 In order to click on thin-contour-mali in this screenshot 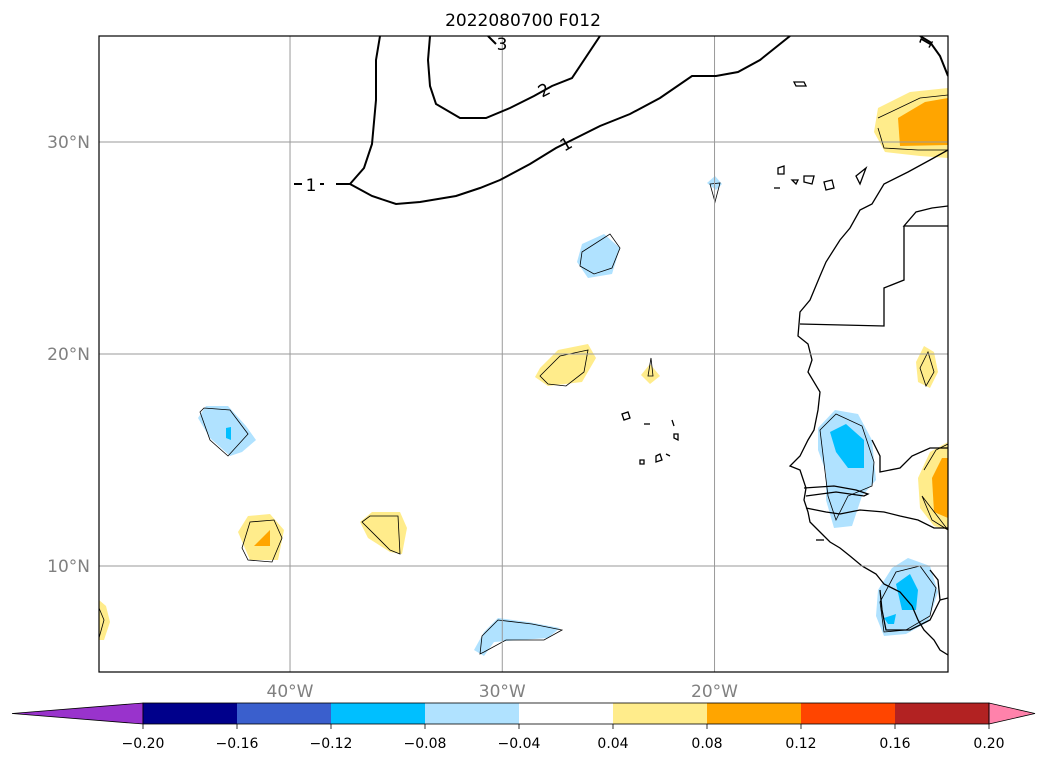, I will do `click(934, 487)`.